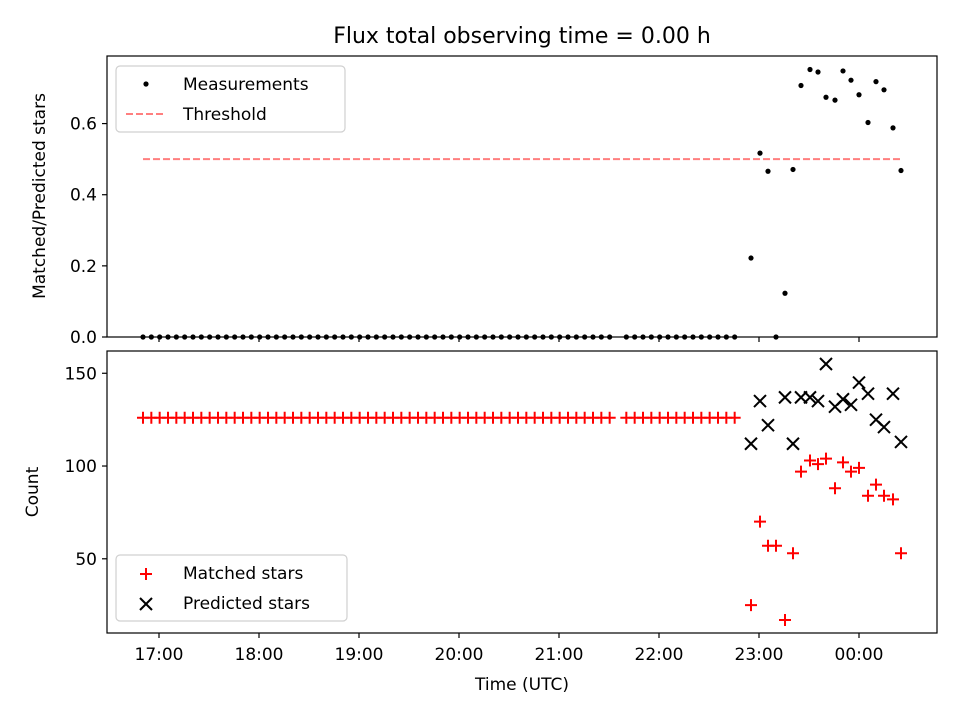 The width and height of the screenshot is (960, 720). What do you see at coordinates (159, 655) in the screenshot?
I see `x-tick-label: 17:00` at bounding box center [159, 655].